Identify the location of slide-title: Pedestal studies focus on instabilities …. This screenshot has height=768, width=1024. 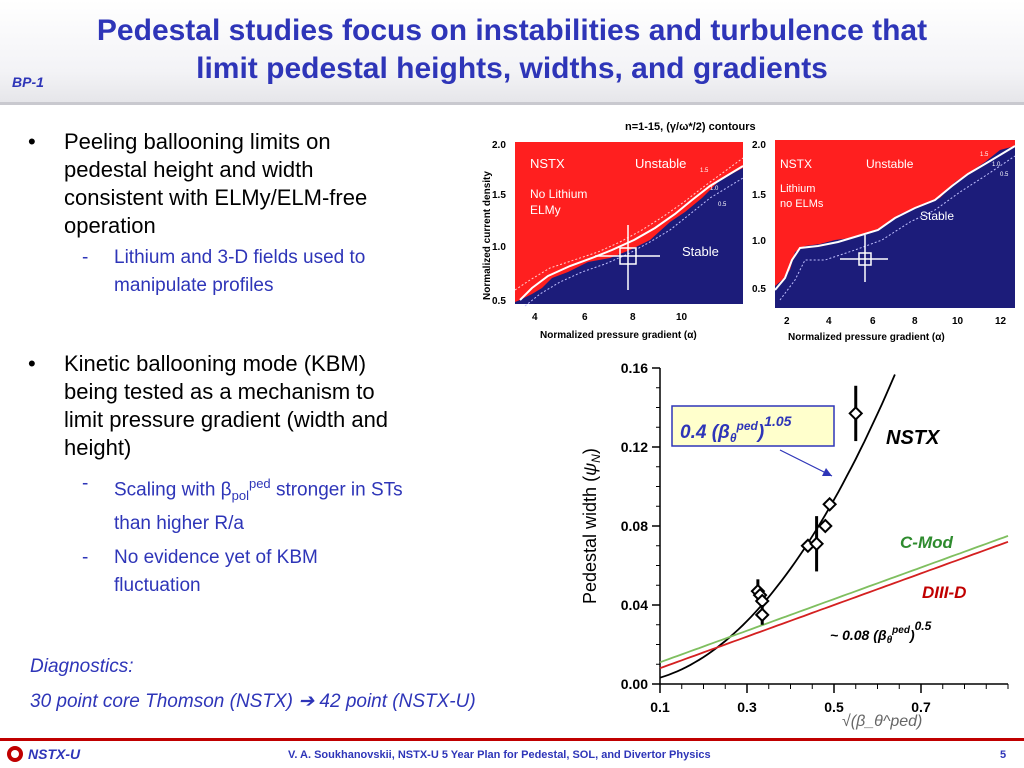
(512, 50).